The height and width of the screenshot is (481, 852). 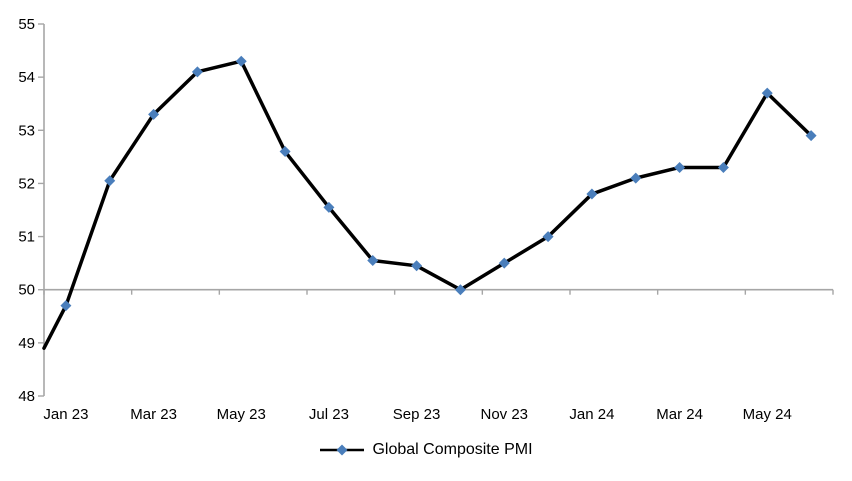 What do you see at coordinates (26, 396) in the screenshot?
I see `y-axis-label: 48` at bounding box center [26, 396].